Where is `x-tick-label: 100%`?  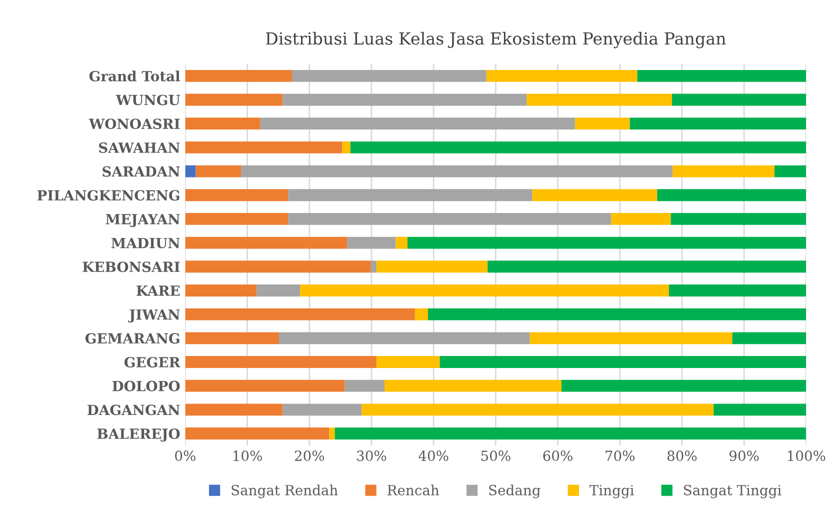
x-tick-label: 100% is located at coordinates (807, 456).